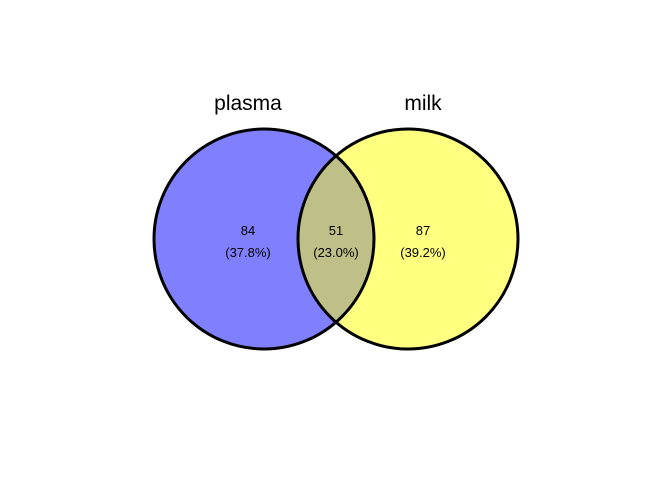 The width and height of the screenshot is (672, 480). Describe the element at coordinates (248, 103) in the screenshot. I see `set-label-plasma: plasma` at that location.